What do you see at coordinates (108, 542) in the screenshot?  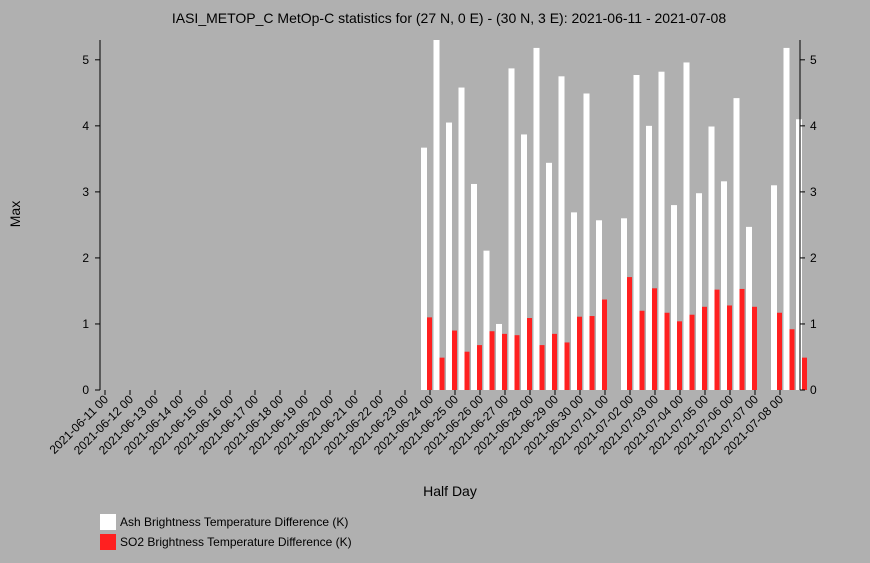 I see `legend-swatch-so2` at bounding box center [108, 542].